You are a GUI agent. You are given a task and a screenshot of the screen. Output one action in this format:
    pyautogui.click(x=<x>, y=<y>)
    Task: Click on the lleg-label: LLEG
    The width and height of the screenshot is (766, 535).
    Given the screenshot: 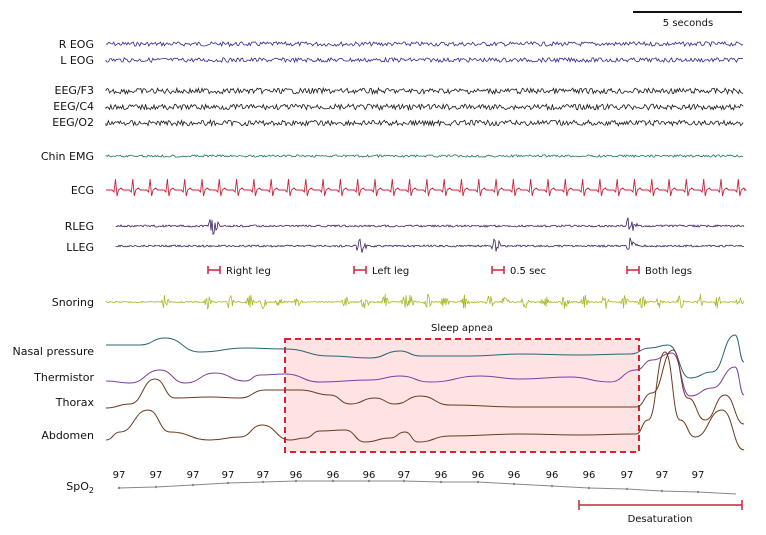 What is the action you would take?
    pyautogui.click(x=80, y=247)
    